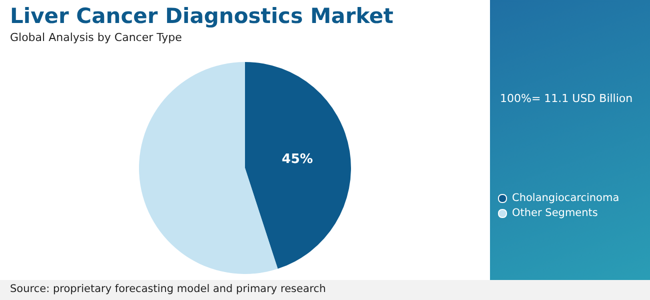 The height and width of the screenshot is (300, 650). What do you see at coordinates (297, 160) in the screenshot?
I see `data-label: 45%` at bounding box center [297, 160].